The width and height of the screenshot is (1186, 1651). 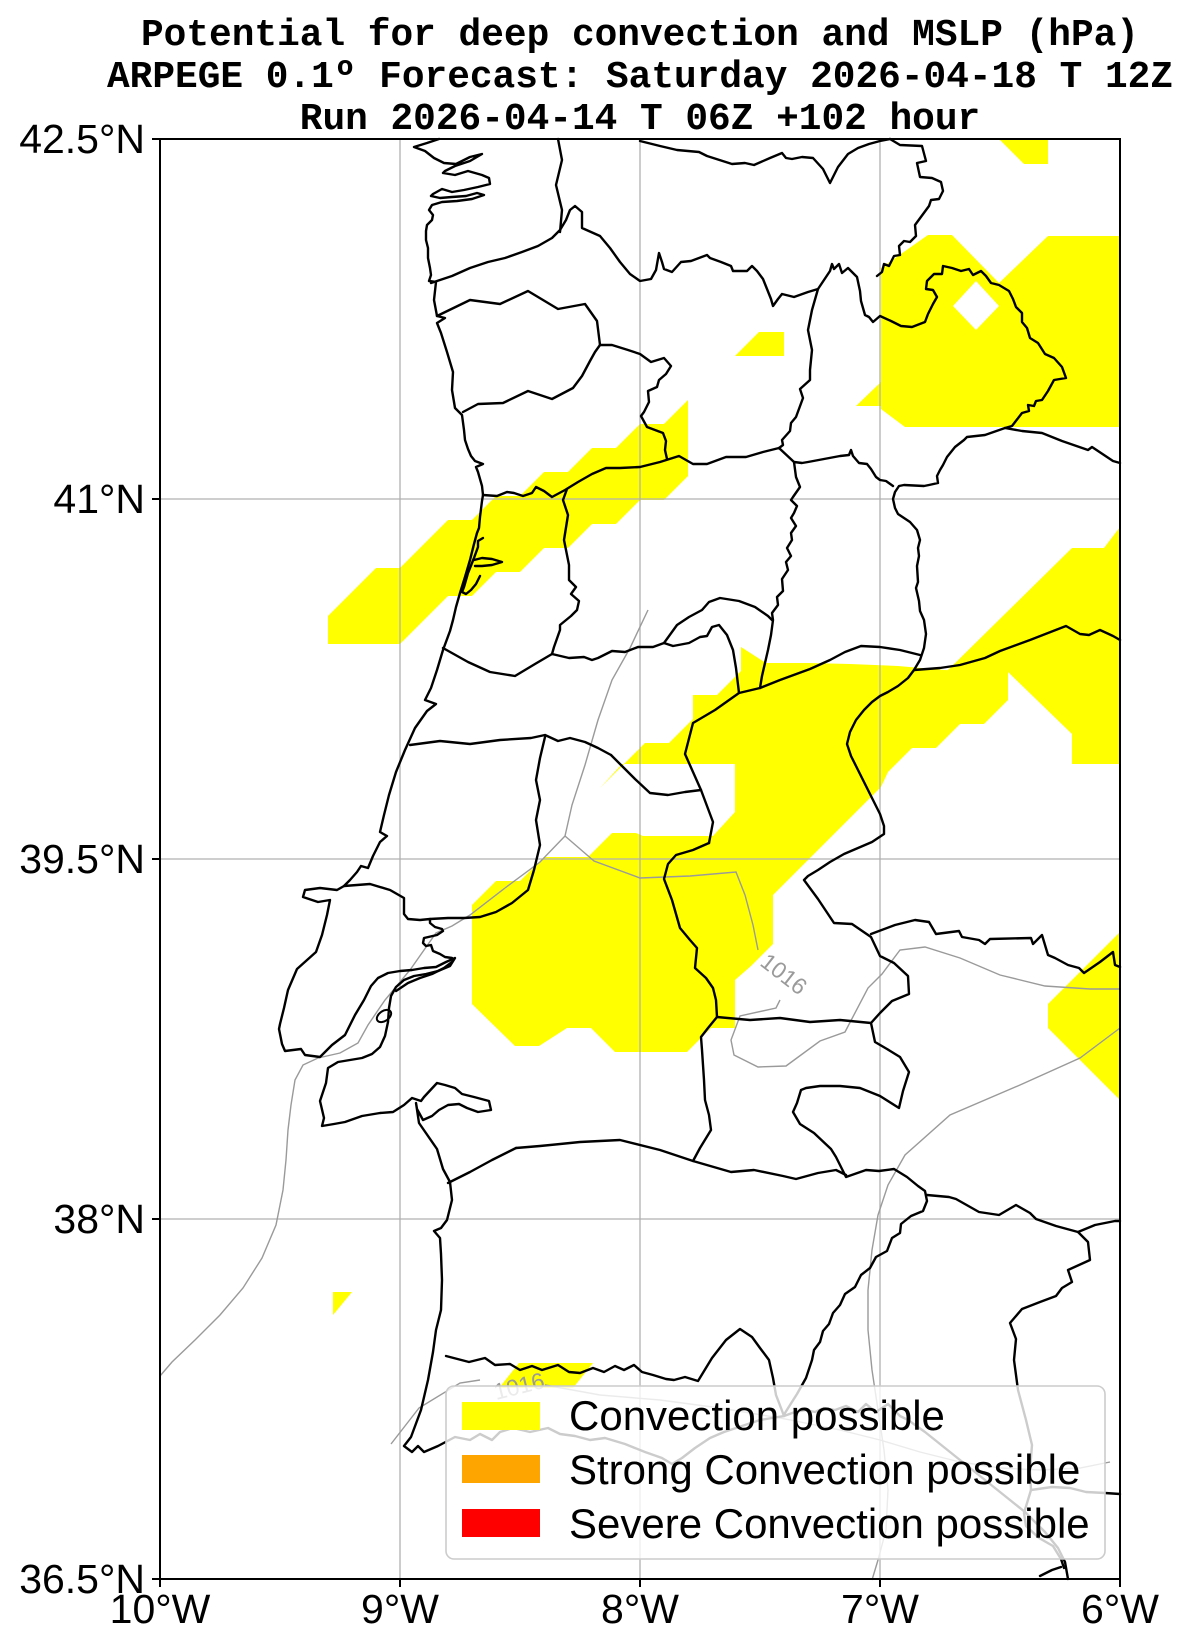 What do you see at coordinates (640, 1609) in the screenshot?
I see `svg-text: 8°W` at bounding box center [640, 1609].